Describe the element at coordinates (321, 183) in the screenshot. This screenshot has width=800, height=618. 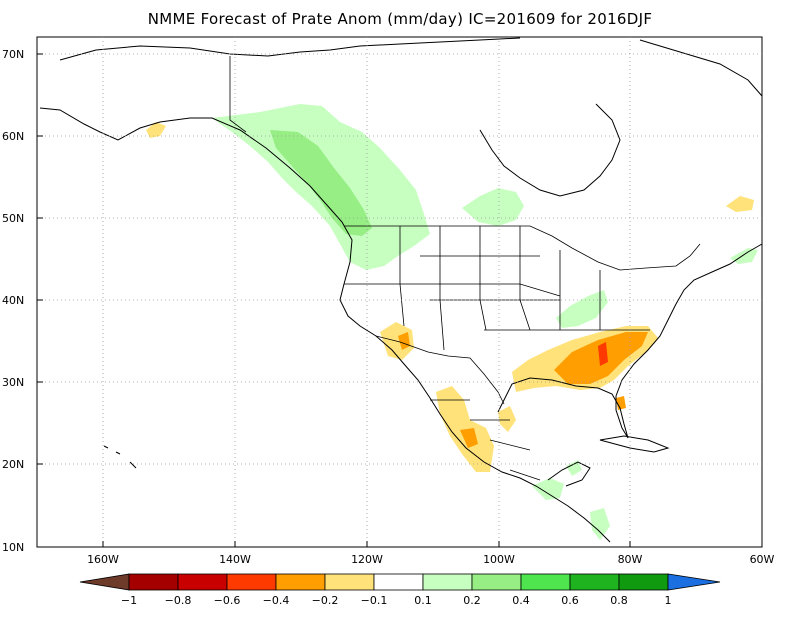
I see `wet-anomaly-bc-core` at that location.